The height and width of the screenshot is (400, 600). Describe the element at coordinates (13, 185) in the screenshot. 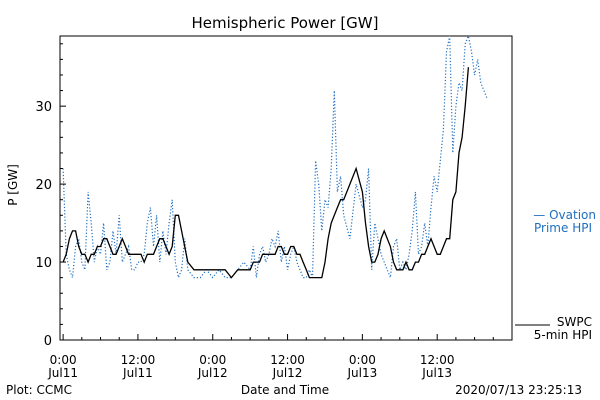

I see `y-axis-label: P [GW]` at that location.